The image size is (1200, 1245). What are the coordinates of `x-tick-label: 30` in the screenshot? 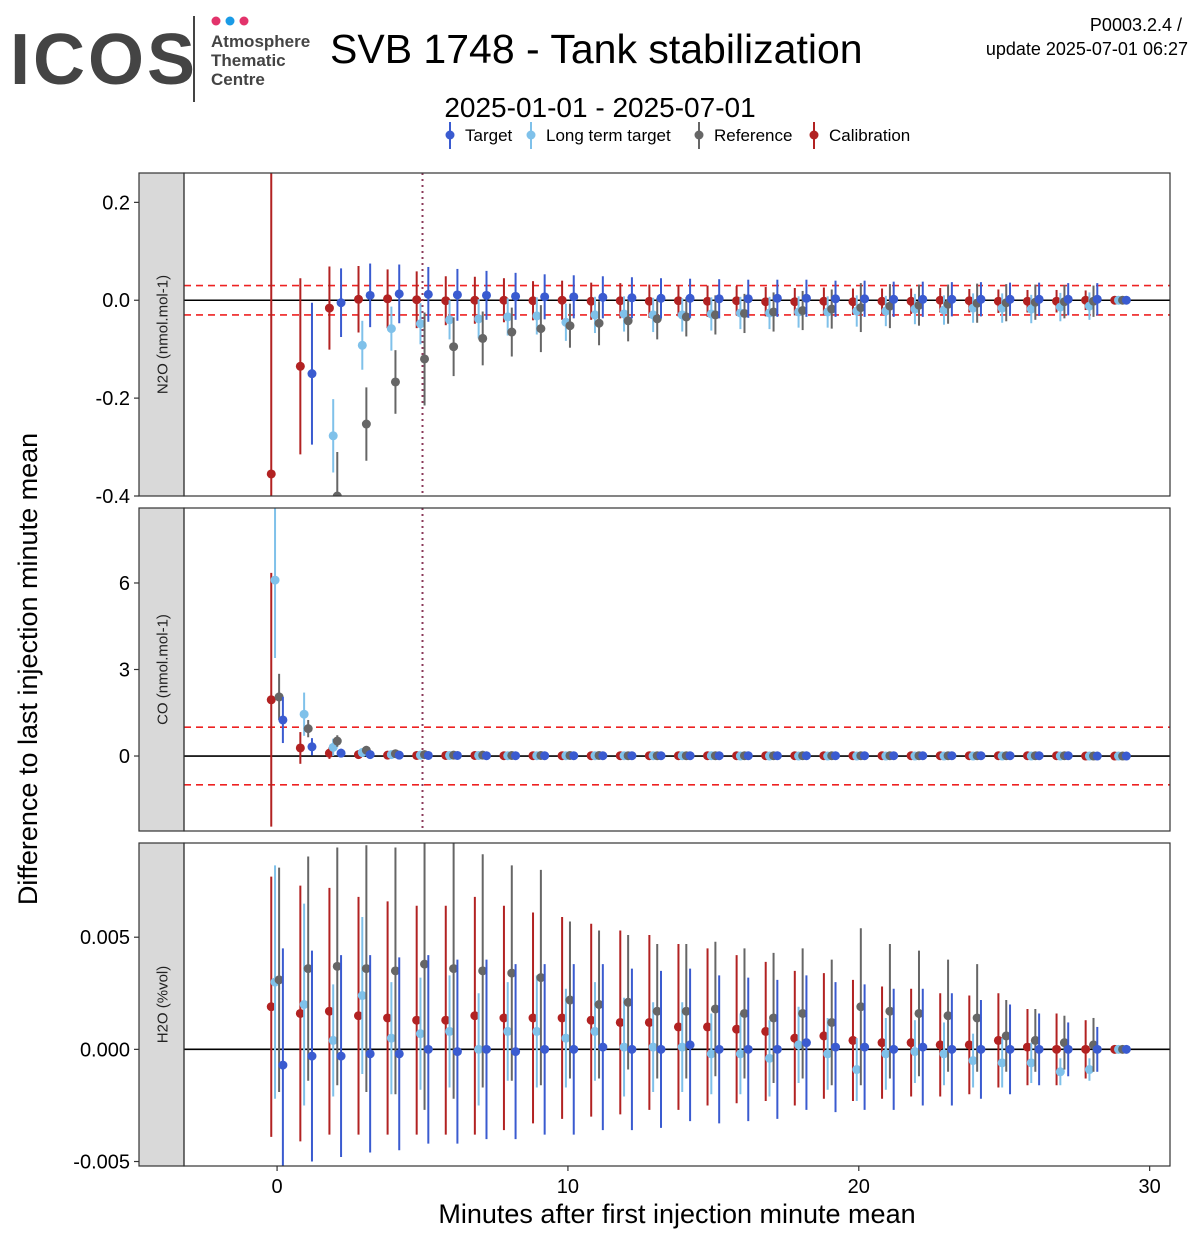 It's located at (1150, 1187).